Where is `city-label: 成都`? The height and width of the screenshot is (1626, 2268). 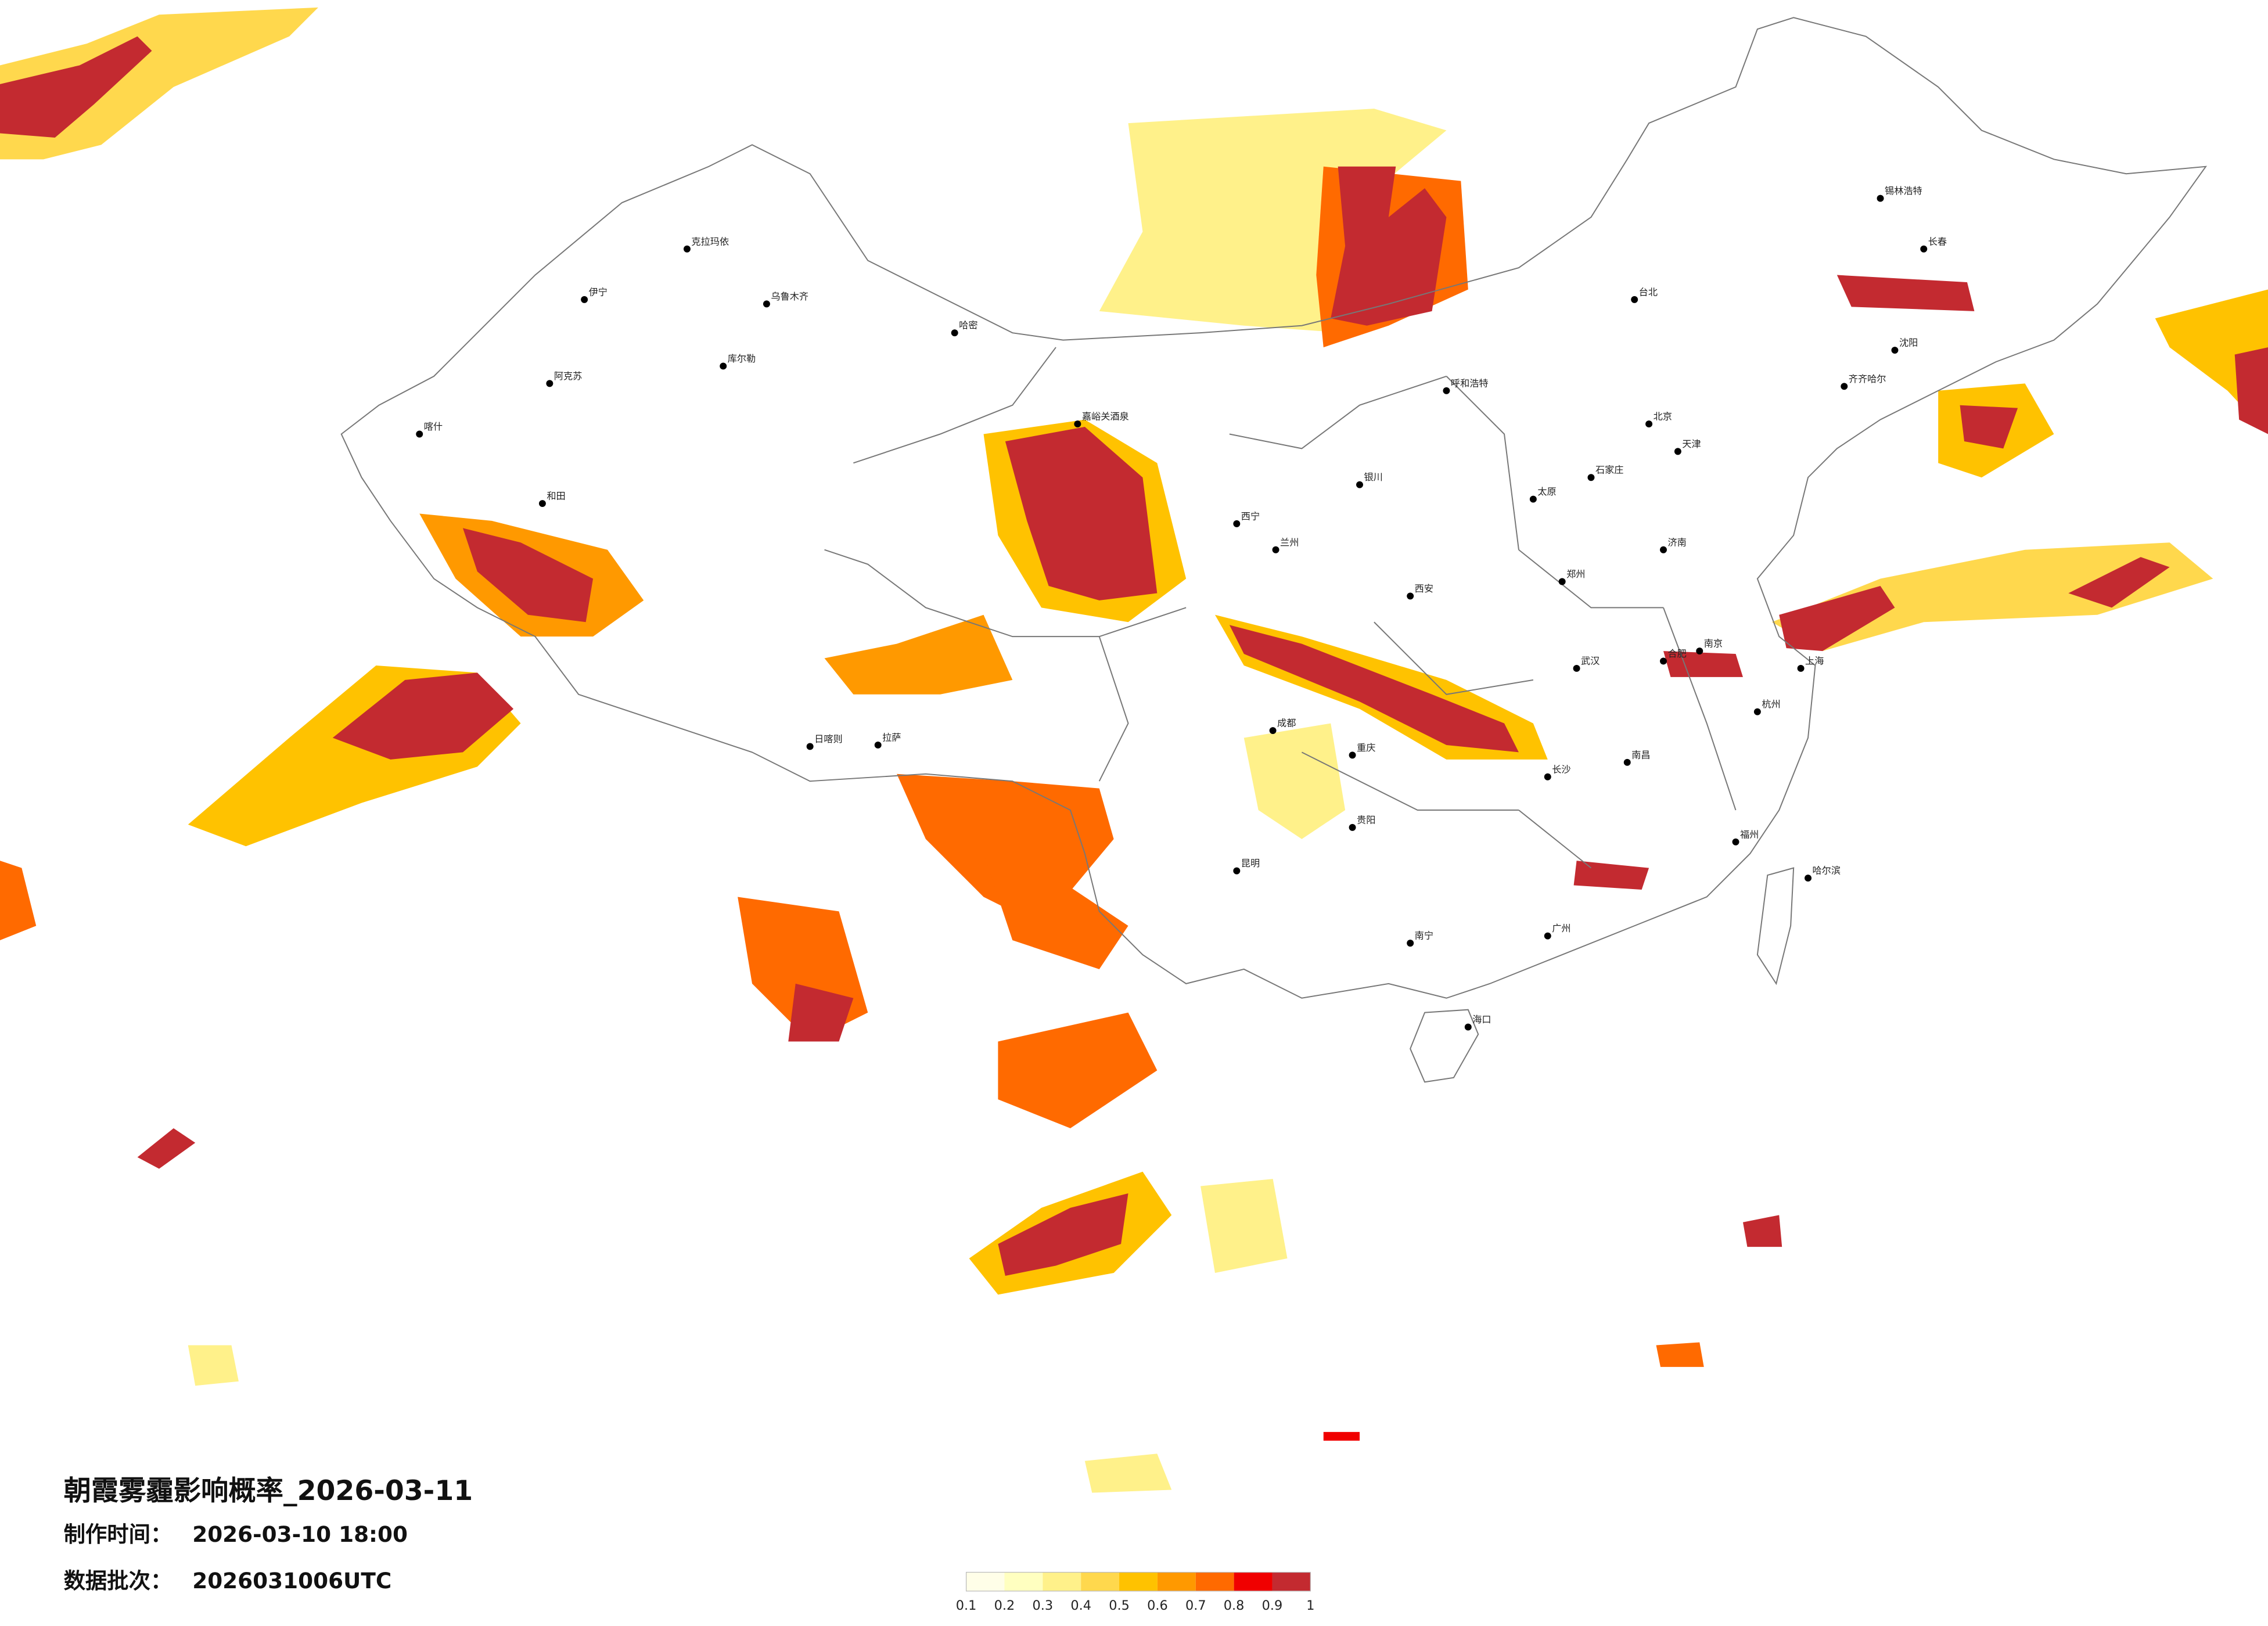 city-label: 成都 is located at coordinates (1286, 723).